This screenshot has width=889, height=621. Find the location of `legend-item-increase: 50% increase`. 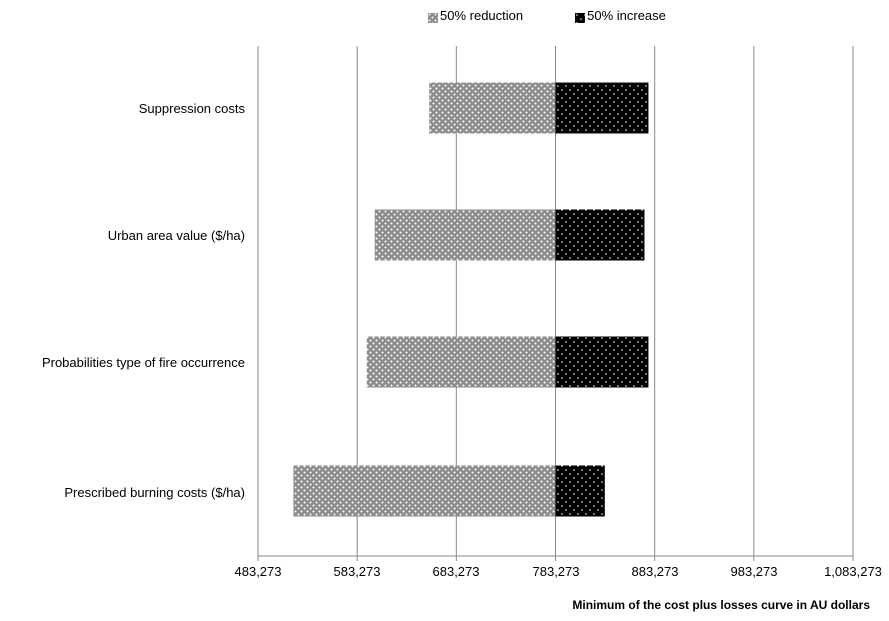

legend-item-increase: 50% increase is located at coordinates (620, 15).